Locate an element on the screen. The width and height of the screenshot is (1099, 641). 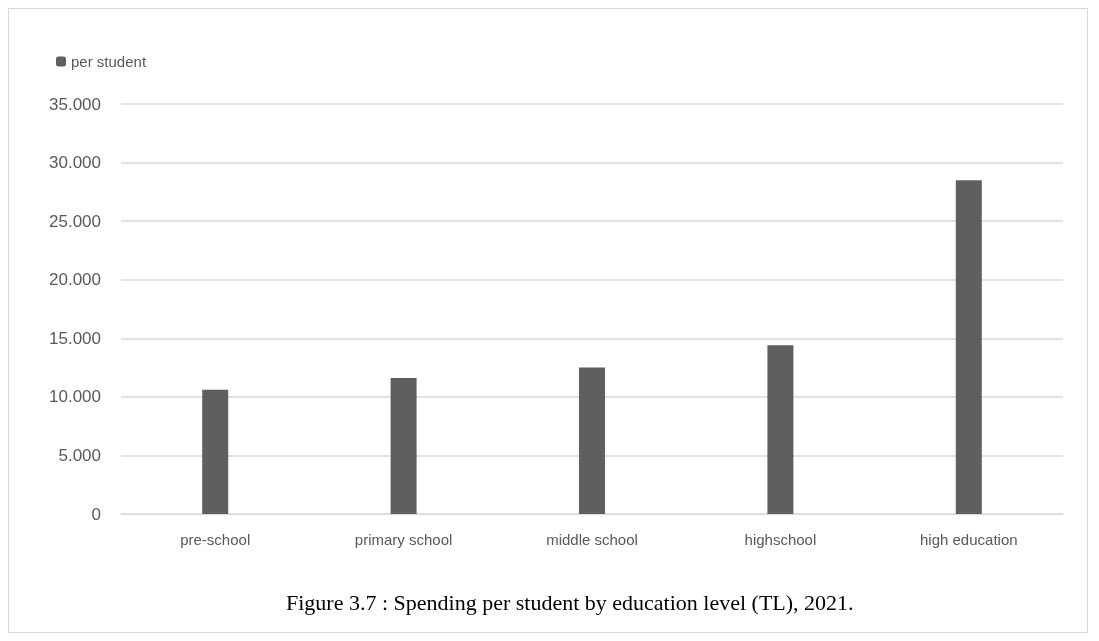
y-tick-label: 35.000 is located at coordinates (75, 104).